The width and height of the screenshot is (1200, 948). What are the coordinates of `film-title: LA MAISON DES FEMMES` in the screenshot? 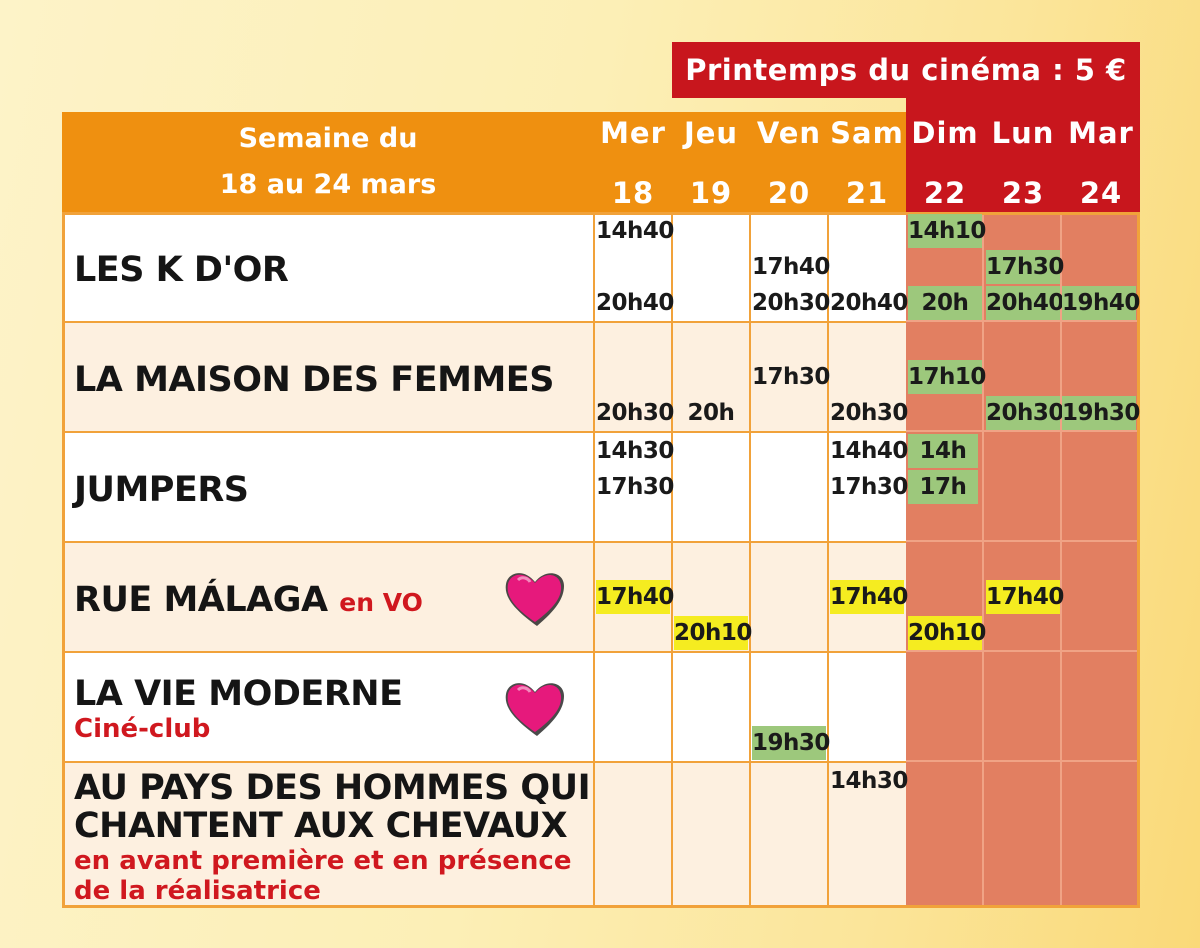 It's located at (314, 380).